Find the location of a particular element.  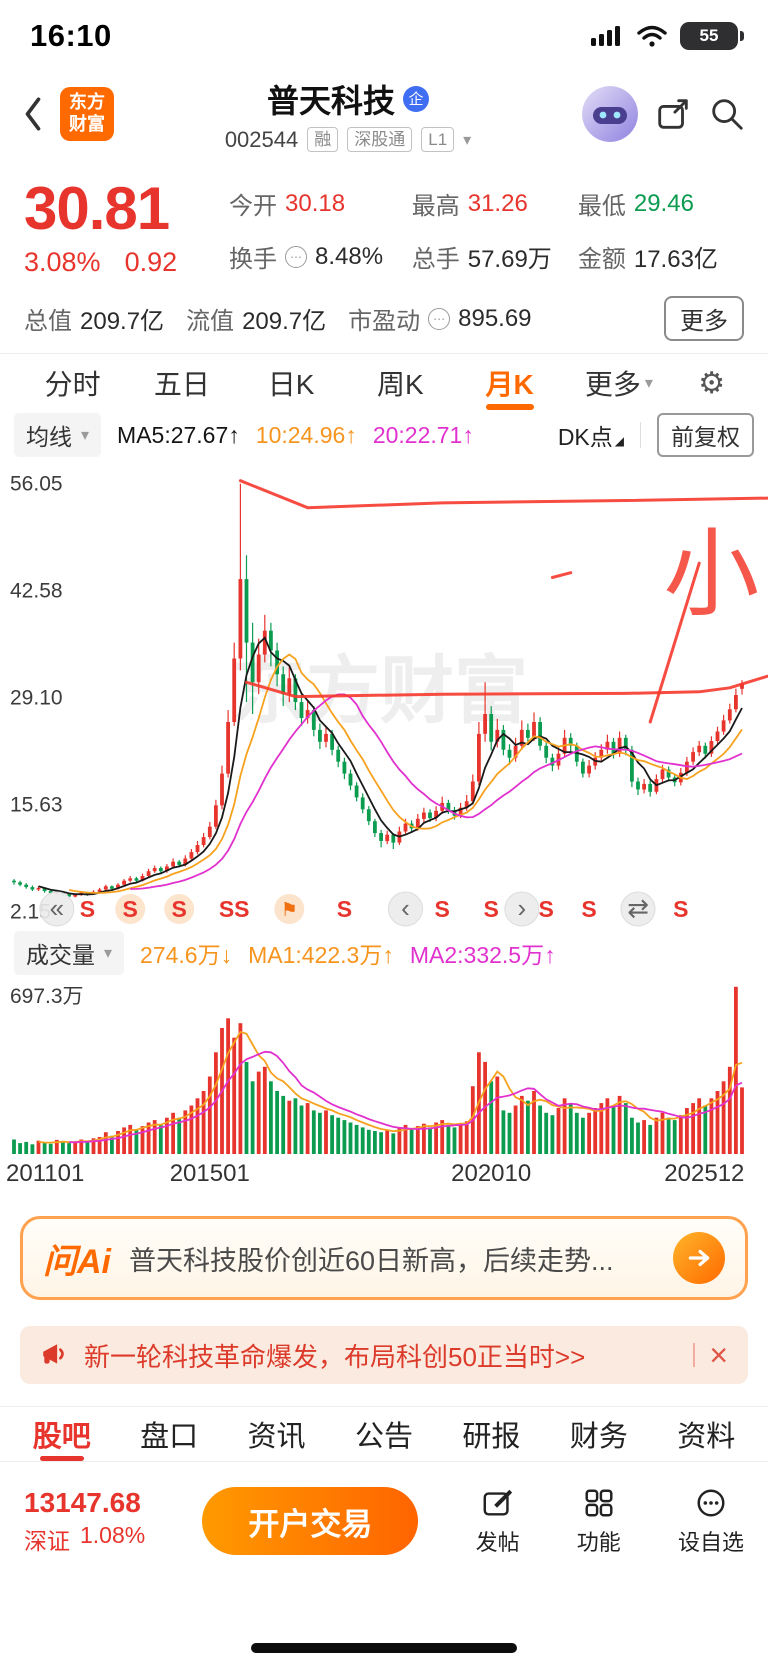

assistant-avatar is located at coordinates (610, 114).